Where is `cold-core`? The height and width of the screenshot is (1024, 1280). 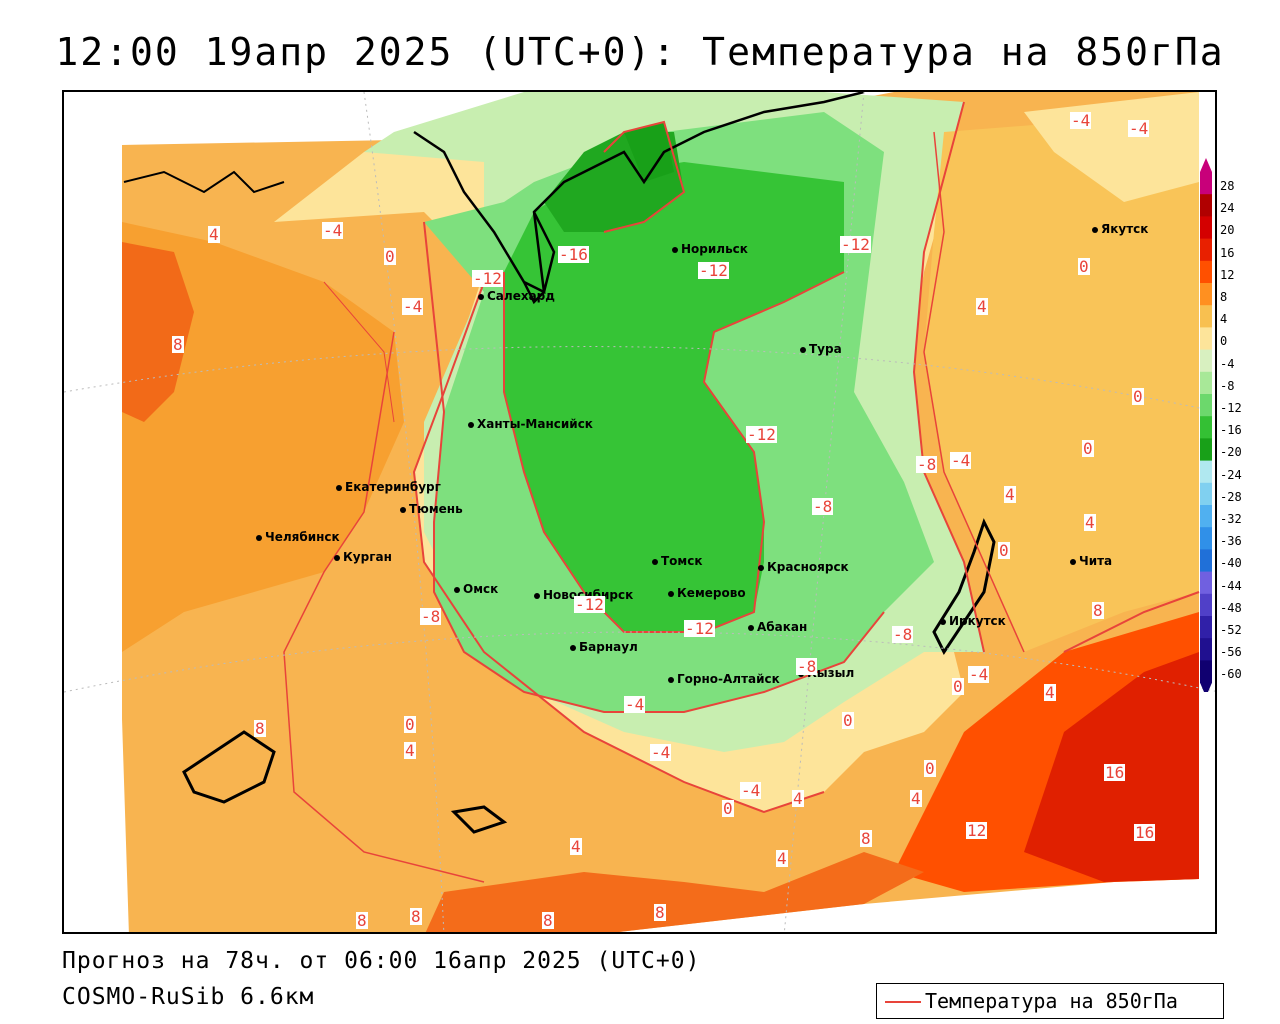 cold-core is located at coordinates (674, 397).